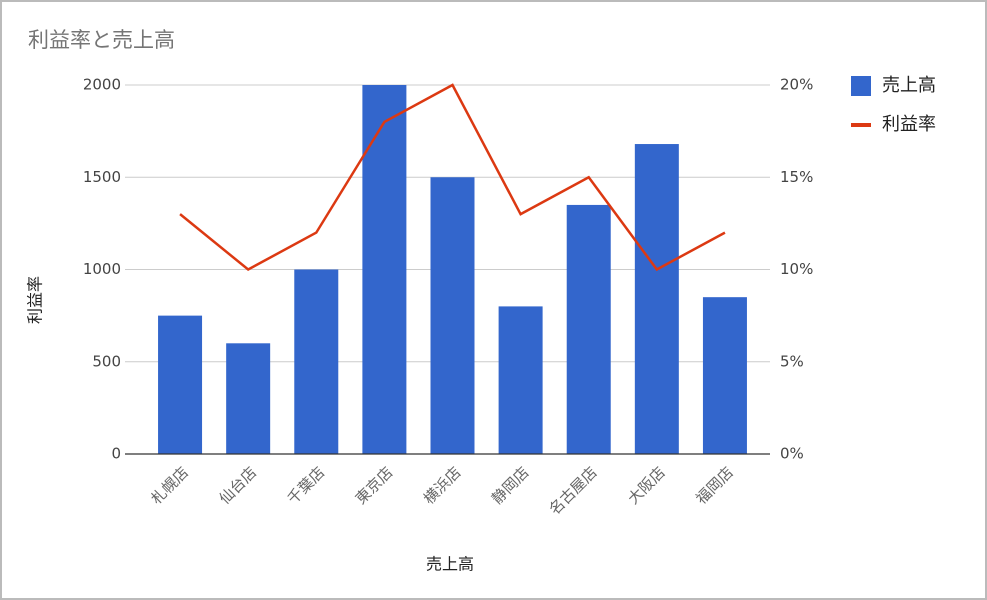 The height and width of the screenshot is (600, 987). I want to click on y2-tick-label: 10%, so click(796, 269).